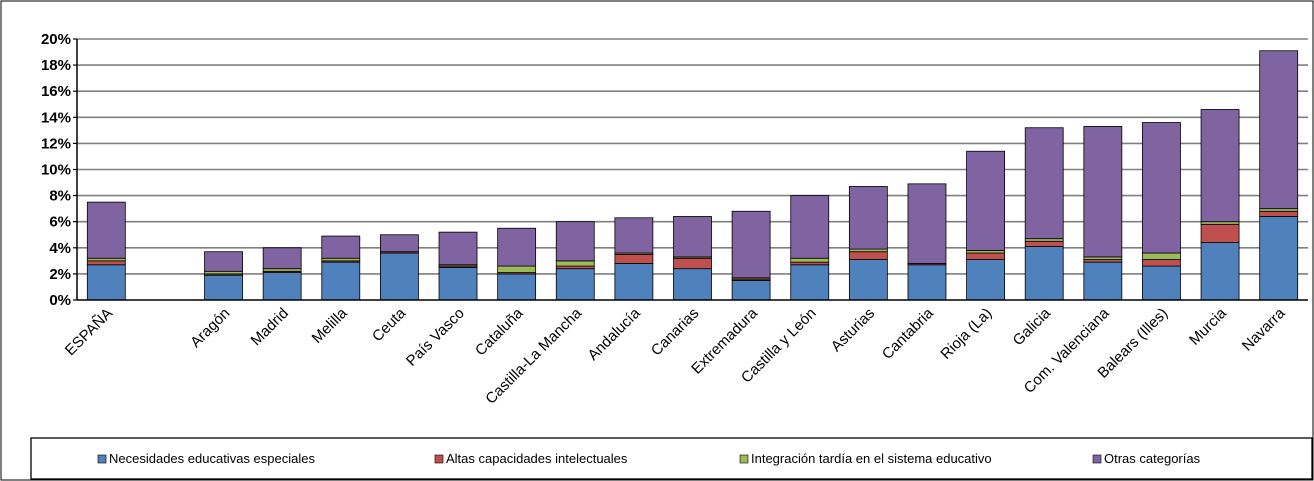  I want to click on legend-swatch-altas-capacidades-intelectuales, so click(439, 459).